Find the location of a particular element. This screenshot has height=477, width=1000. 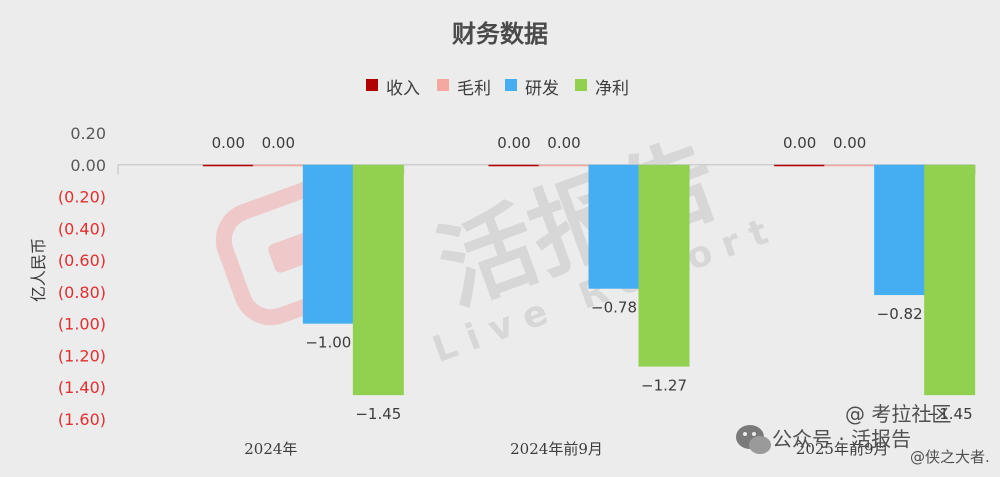

legend-label: 毛利 is located at coordinates (474, 89).